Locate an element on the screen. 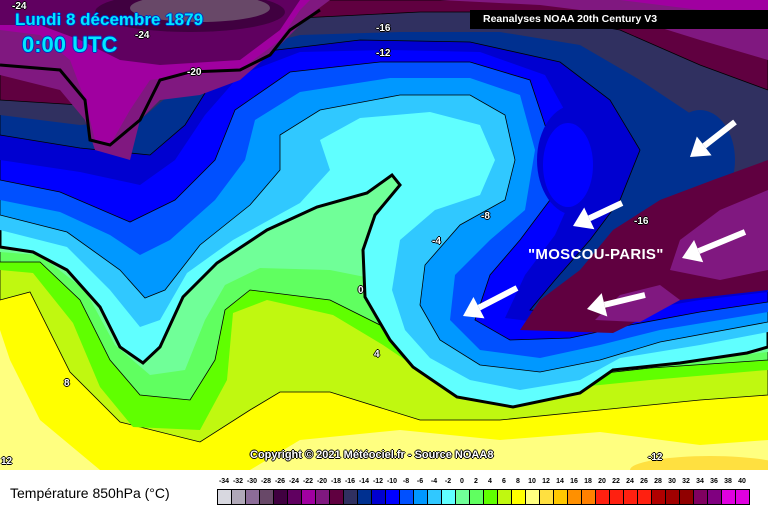 The image size is (768, 512). contour-minus20 is located at coordinates (160, 77).